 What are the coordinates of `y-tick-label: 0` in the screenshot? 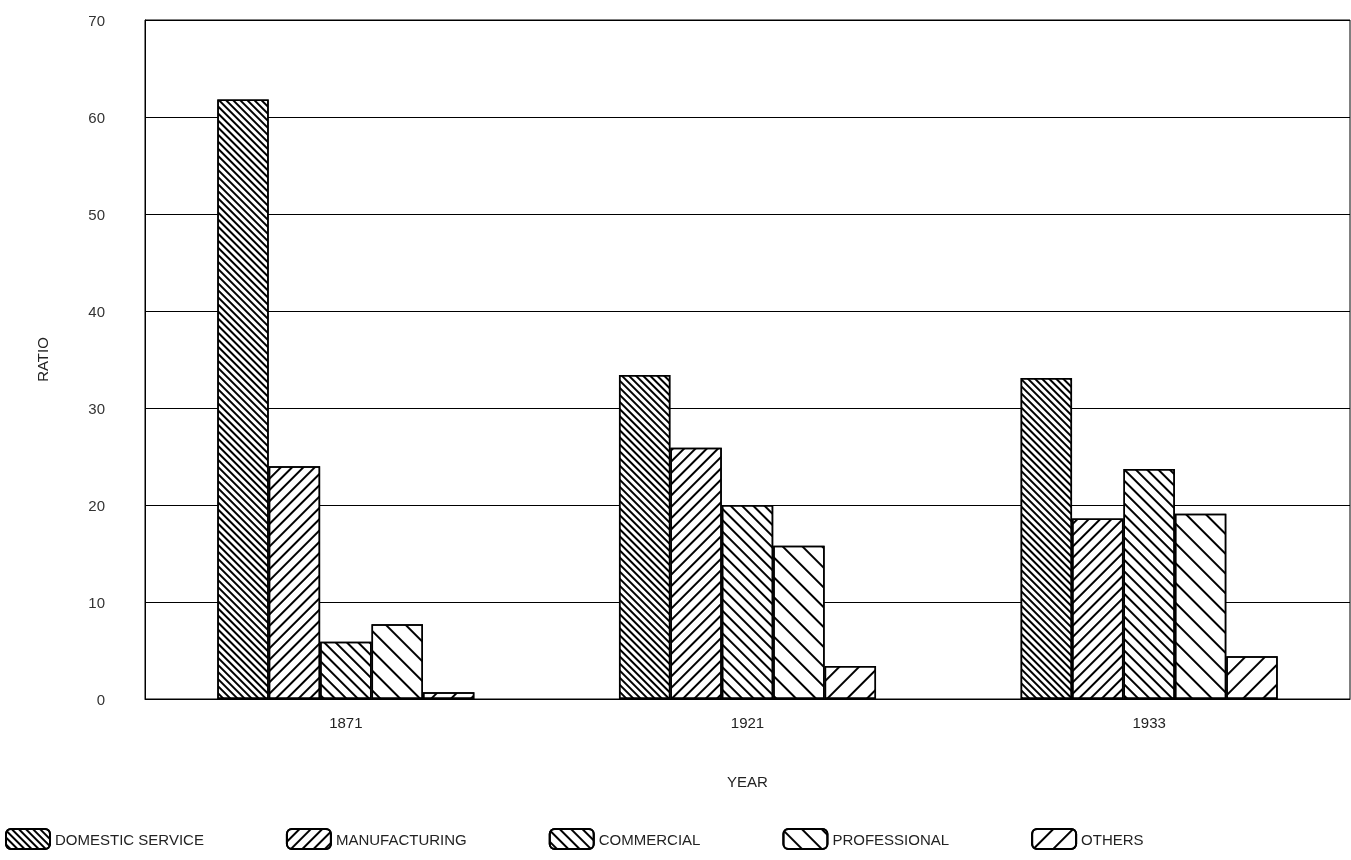 It's located at (100, 699).